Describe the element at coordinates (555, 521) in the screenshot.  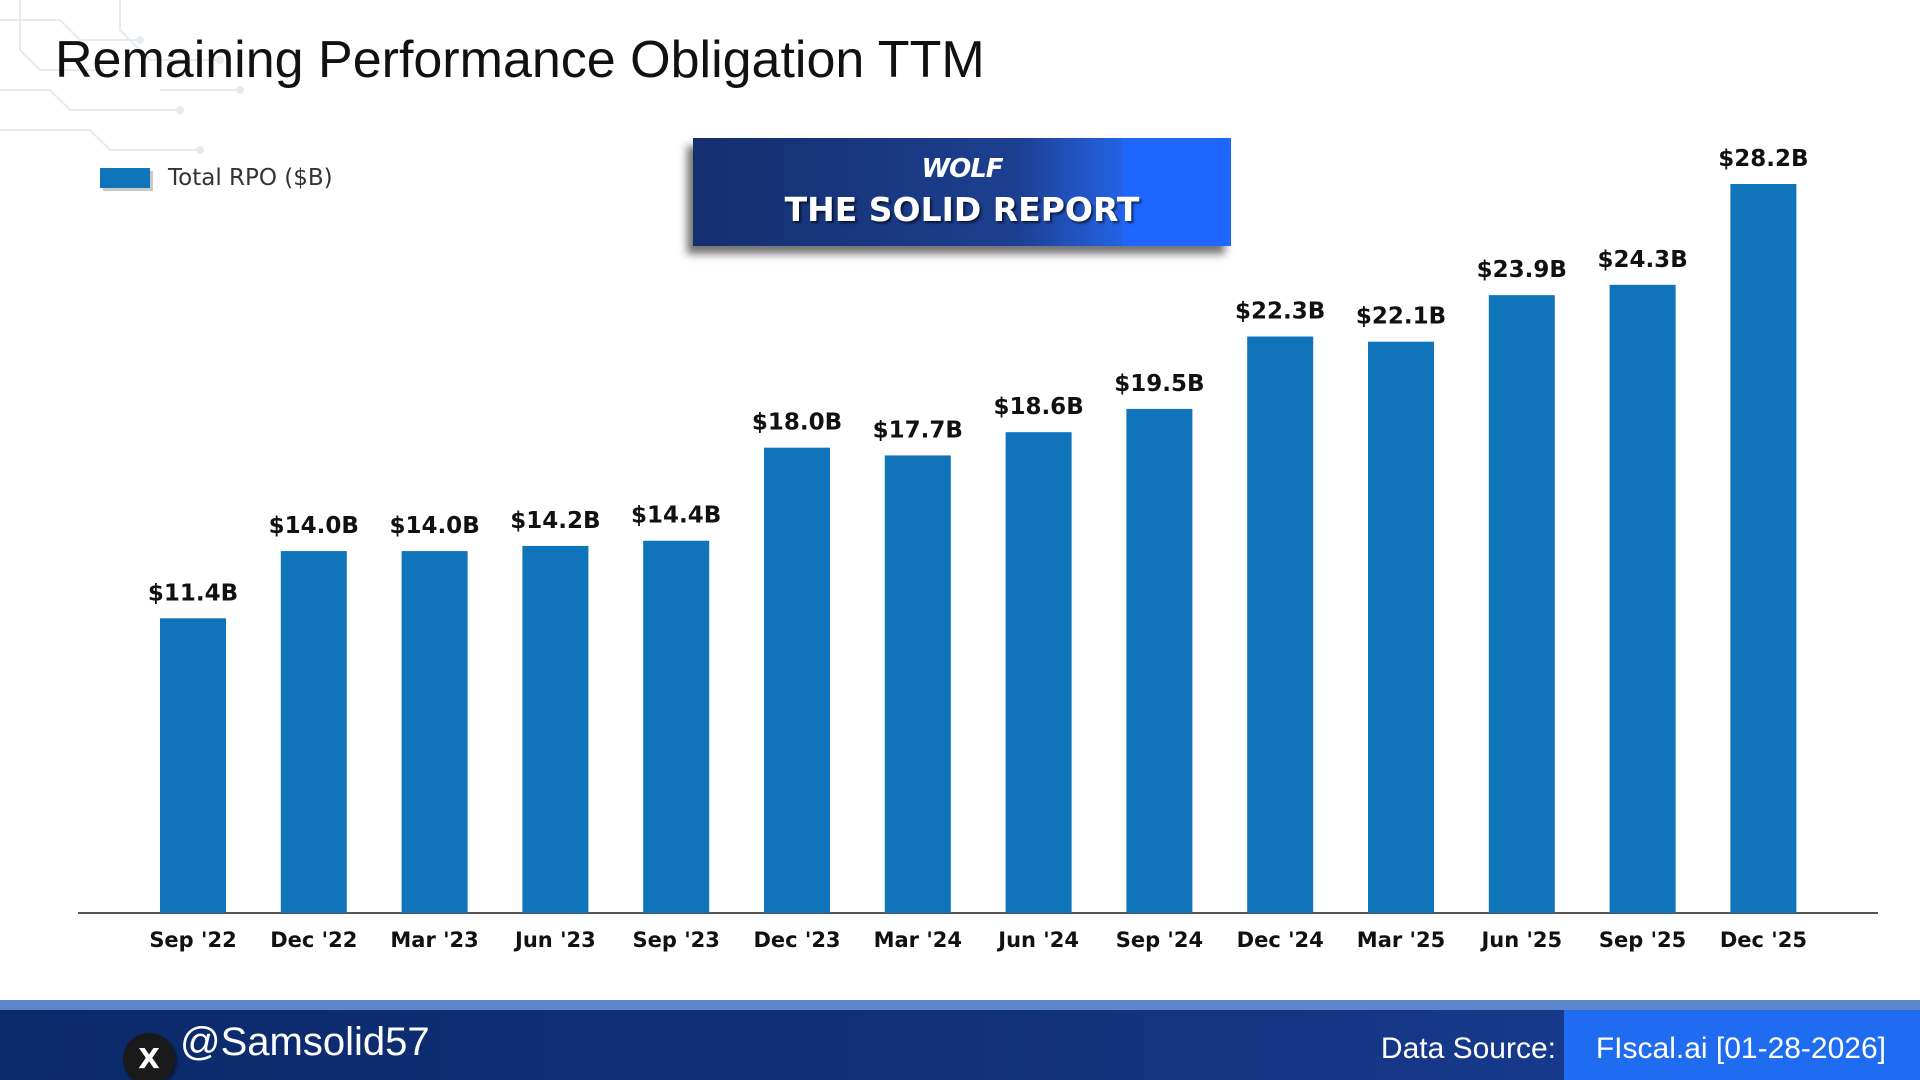
I see `data-label: $14.2B` at that location.